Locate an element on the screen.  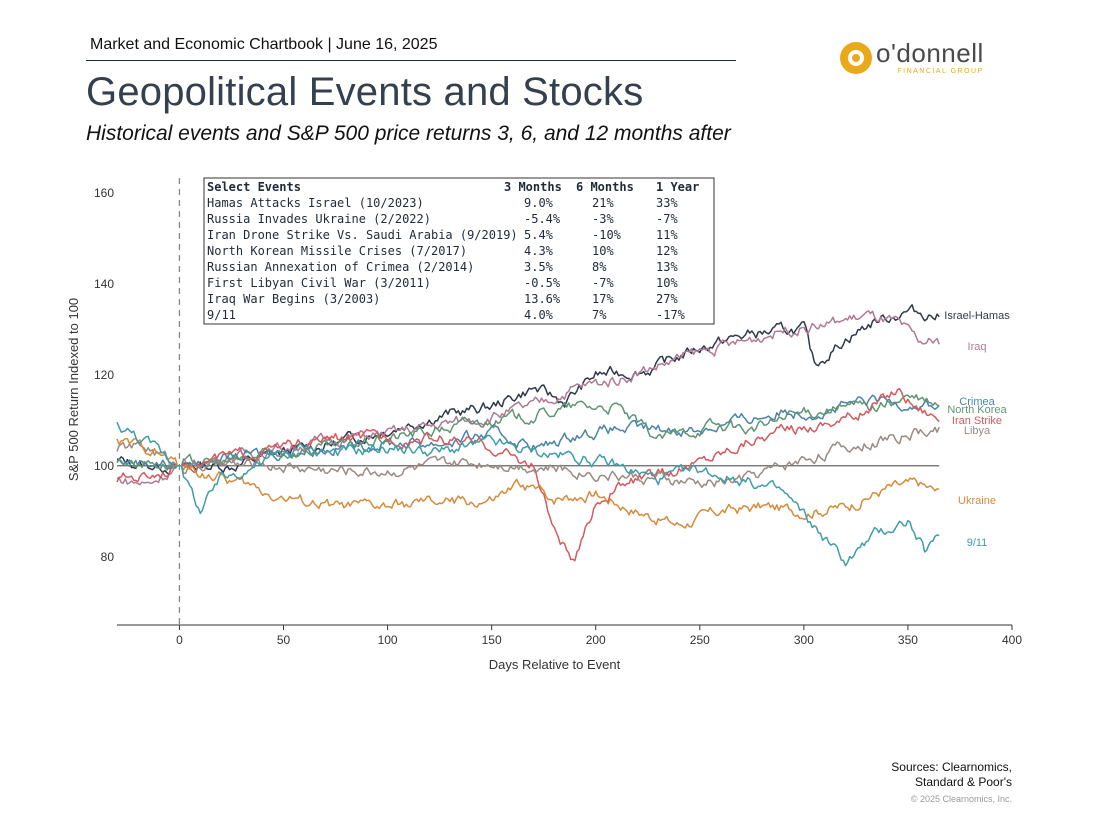
table-return-cell: 7% is located at coordinates (599, 315).